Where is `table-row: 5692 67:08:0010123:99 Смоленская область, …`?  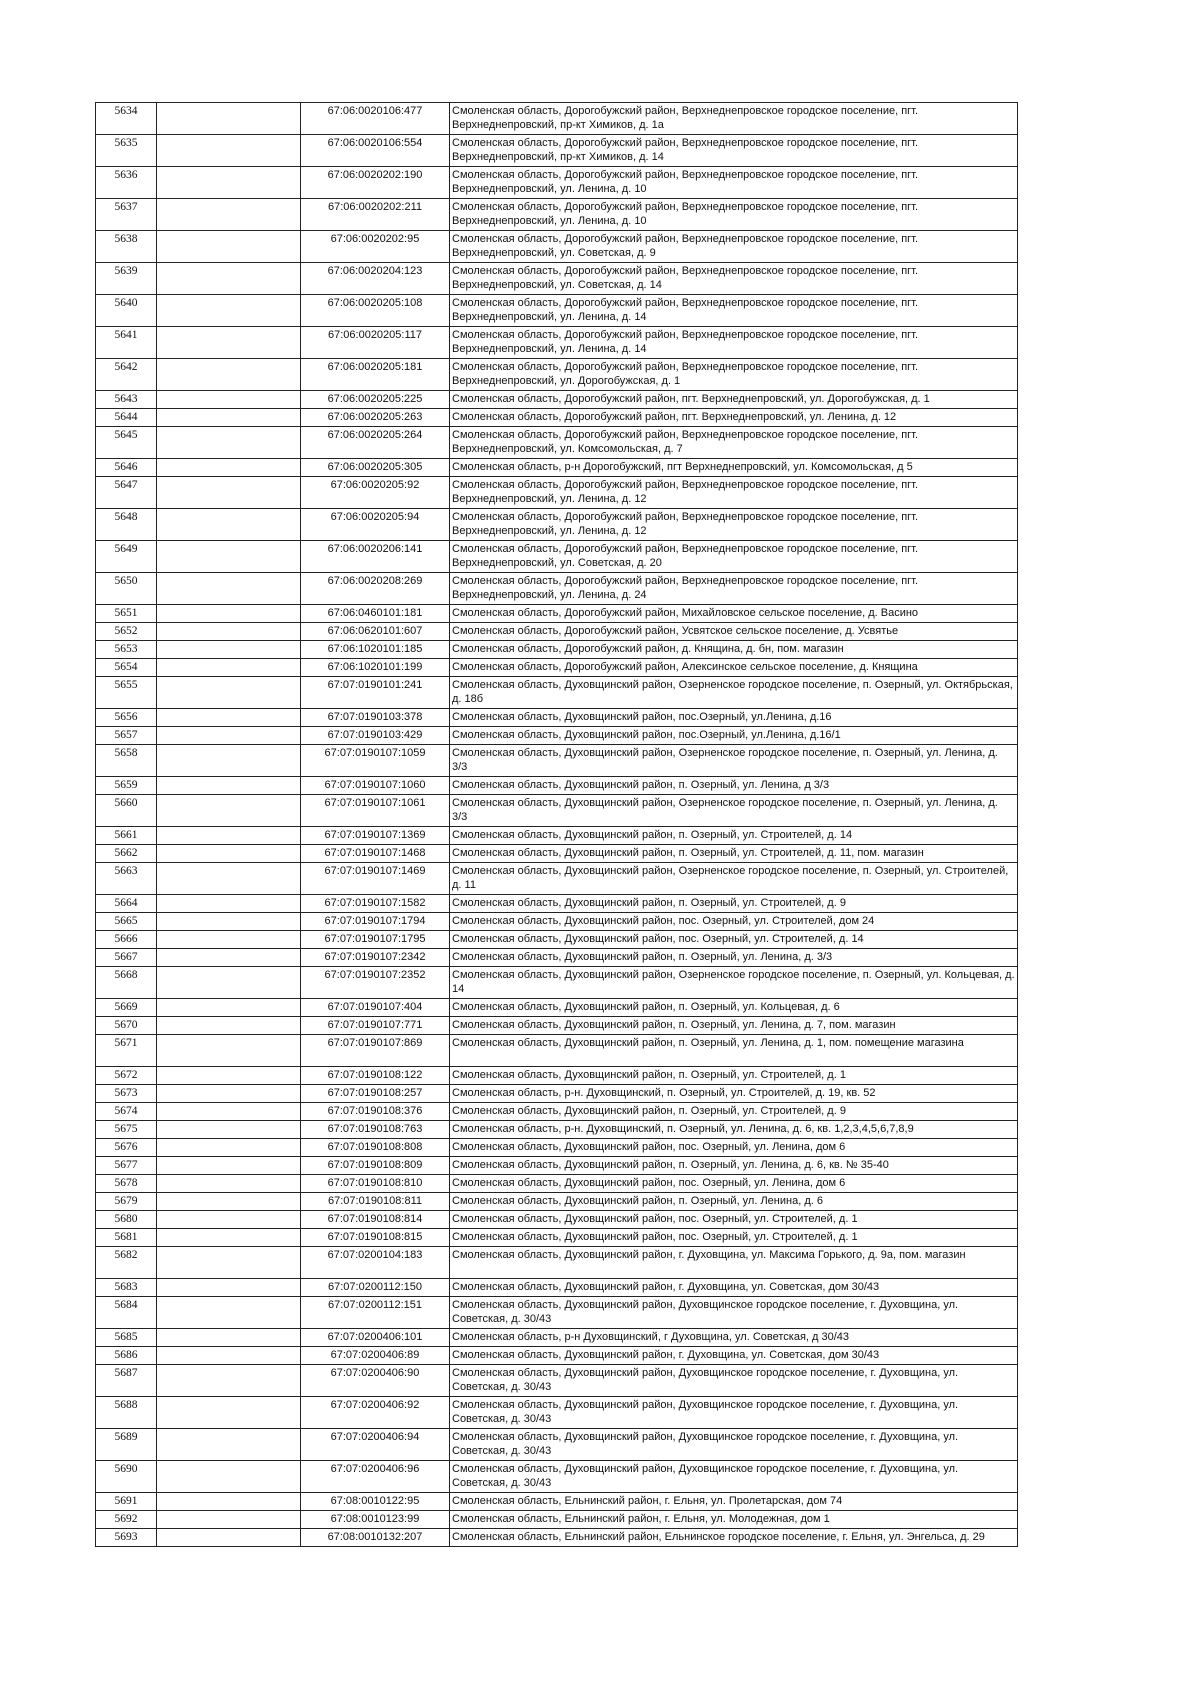
table-row: 5692 67:08:0010123:99 Смоленская область, … is located at coordinates (556, 1519).